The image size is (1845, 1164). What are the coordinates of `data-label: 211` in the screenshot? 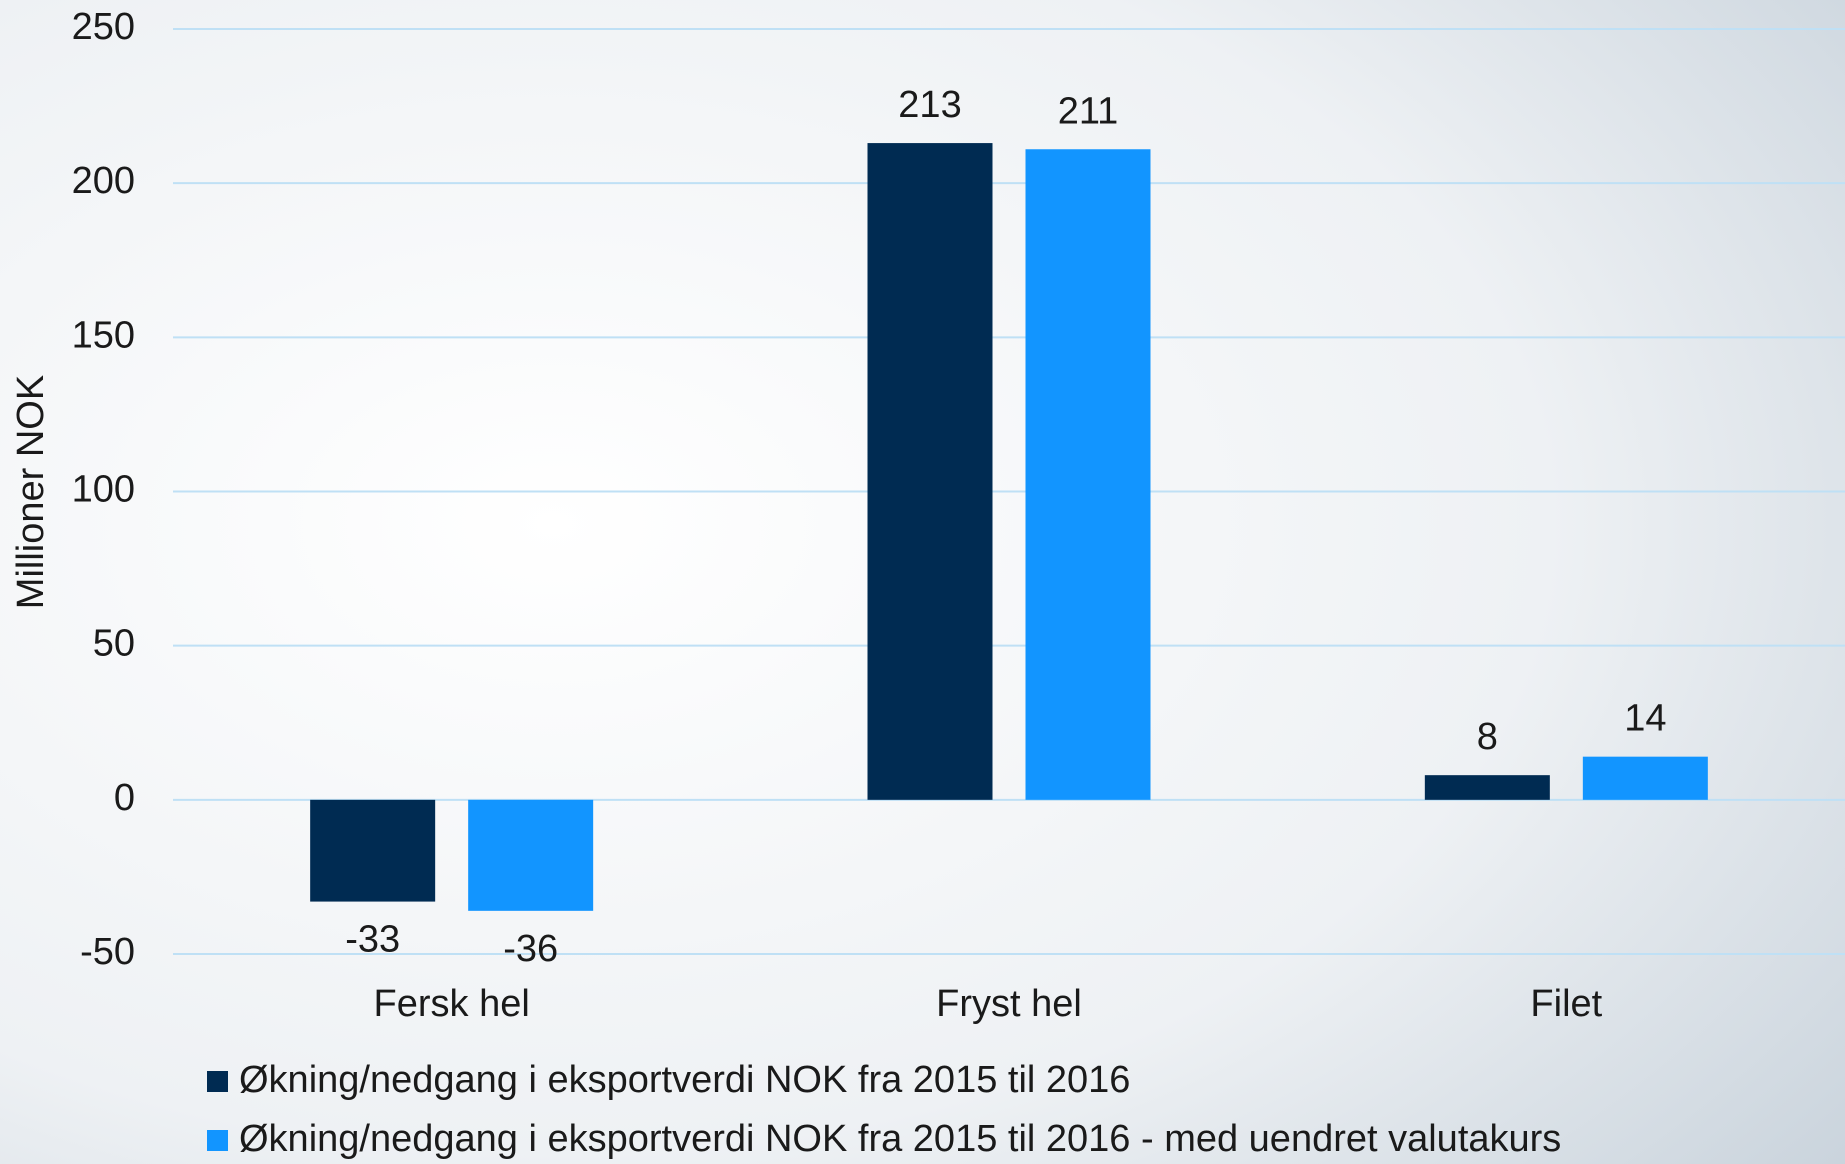 It's located at (1088, 111).